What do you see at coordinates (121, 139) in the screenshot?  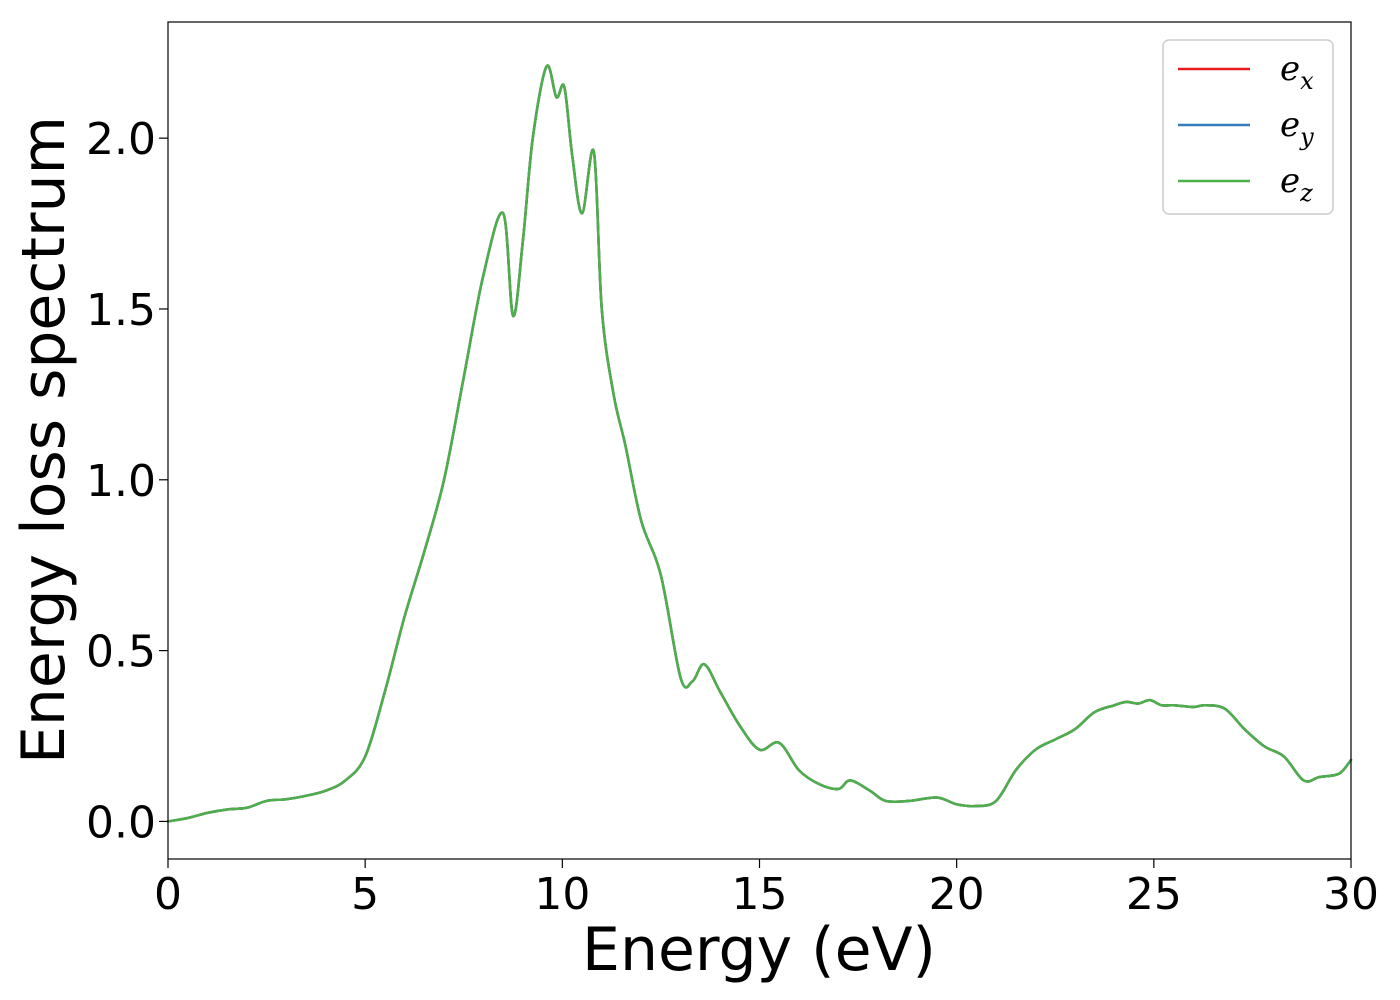 I see `y-tick-label: 2.0` at bounding box center [121, 139].